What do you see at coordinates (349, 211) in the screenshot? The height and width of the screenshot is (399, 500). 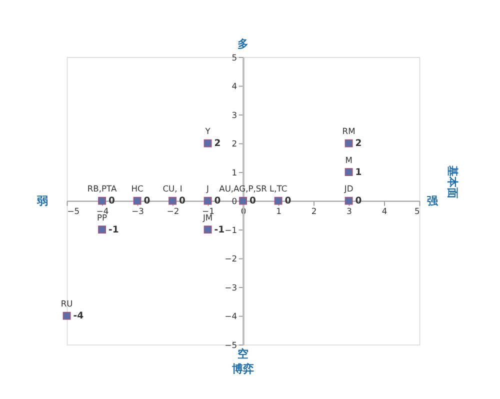 I see `x-tick-label: 3` at bounding box center [349, 211].